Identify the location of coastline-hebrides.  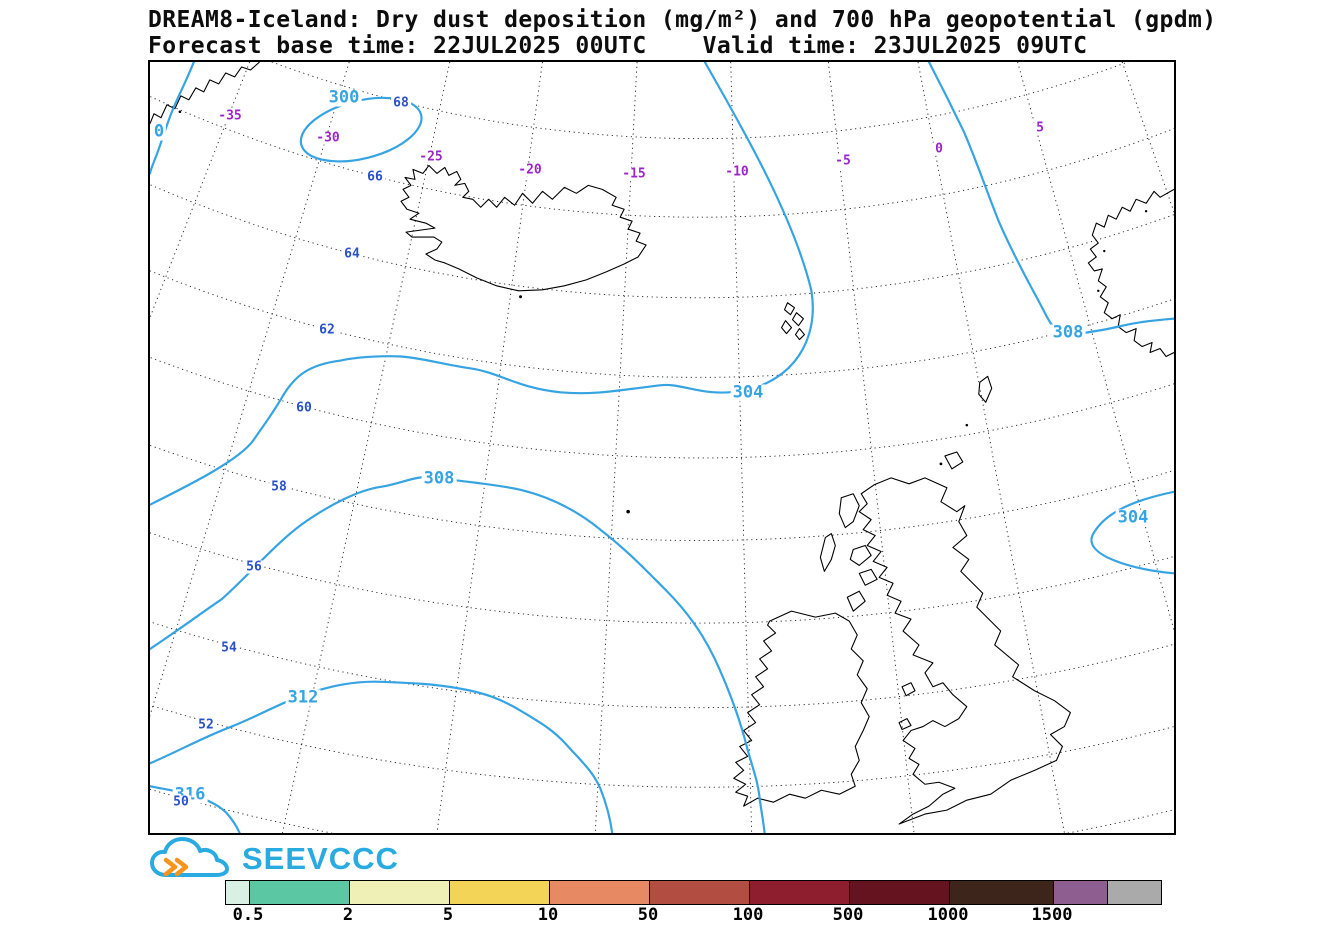
(848, 552).